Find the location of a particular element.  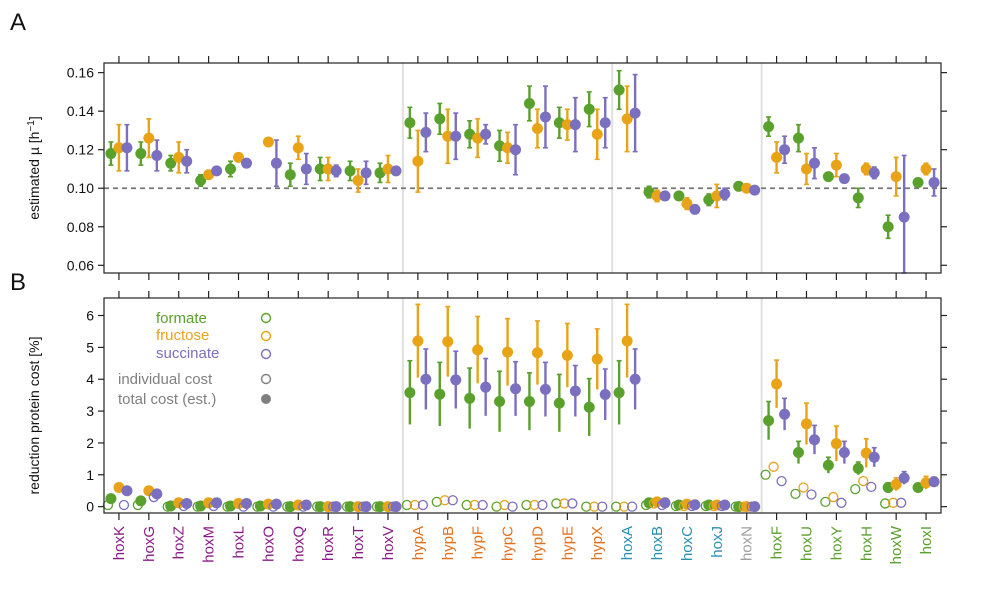

x-tick-label: hypX is located at coordinates (597, 543).